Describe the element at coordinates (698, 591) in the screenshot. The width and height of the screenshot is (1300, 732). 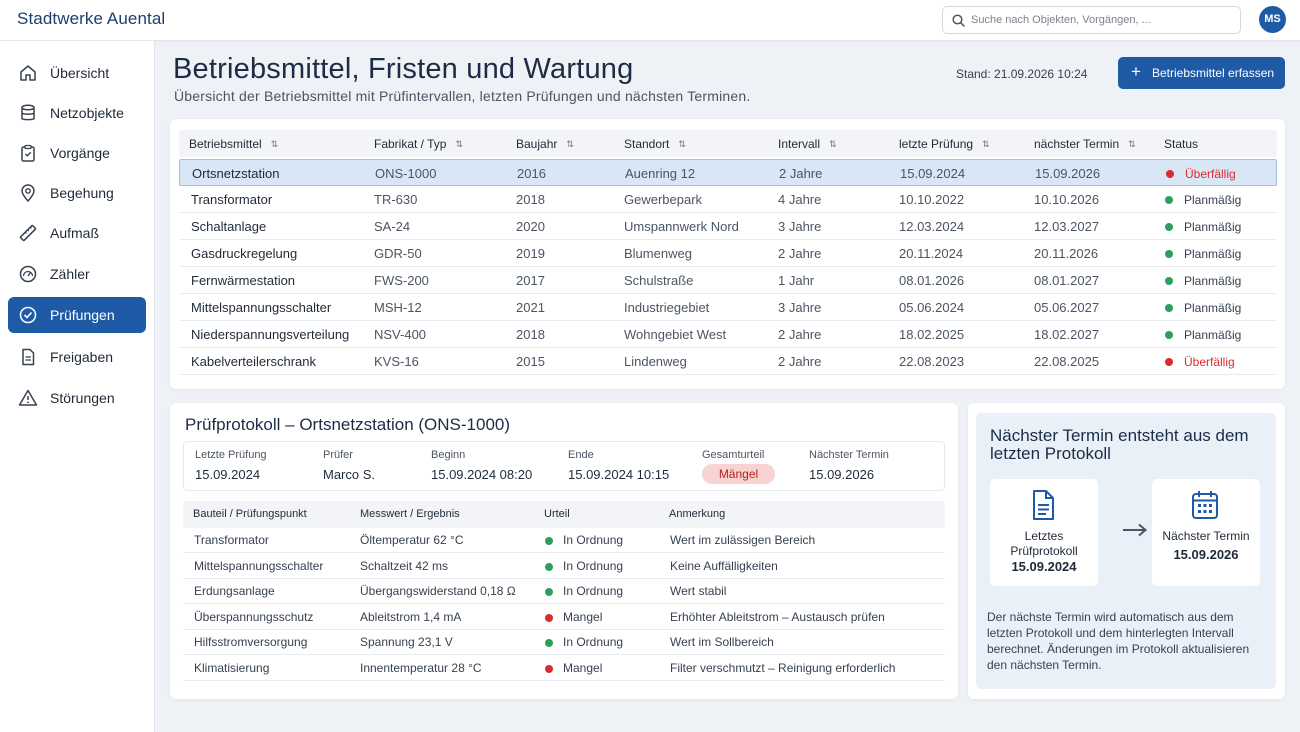
I see `protocol-cell-anmerkung: Wert stabil` at that location.